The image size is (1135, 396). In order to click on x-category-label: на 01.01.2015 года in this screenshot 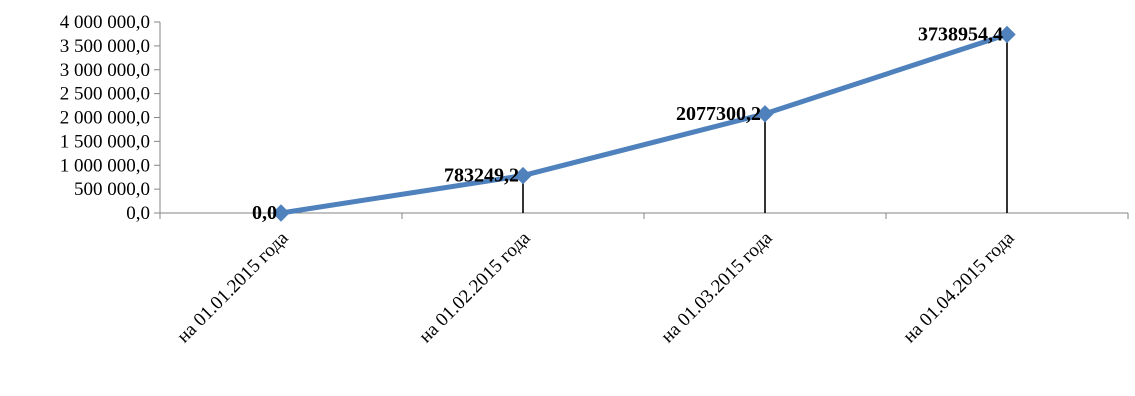, I will do `click(233, 287)`.